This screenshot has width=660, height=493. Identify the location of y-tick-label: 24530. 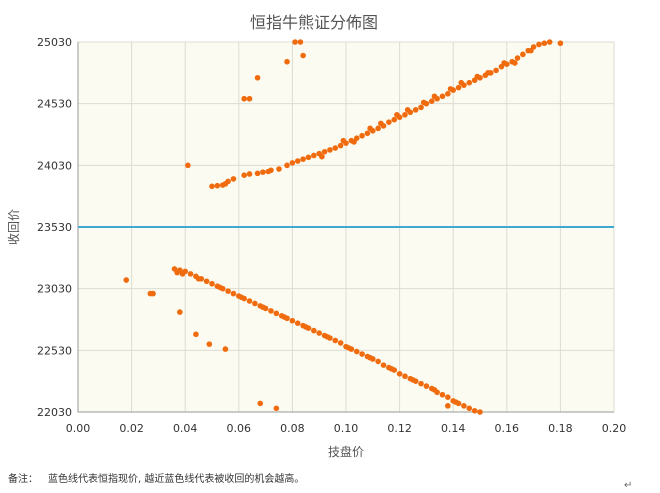
(54, 104).